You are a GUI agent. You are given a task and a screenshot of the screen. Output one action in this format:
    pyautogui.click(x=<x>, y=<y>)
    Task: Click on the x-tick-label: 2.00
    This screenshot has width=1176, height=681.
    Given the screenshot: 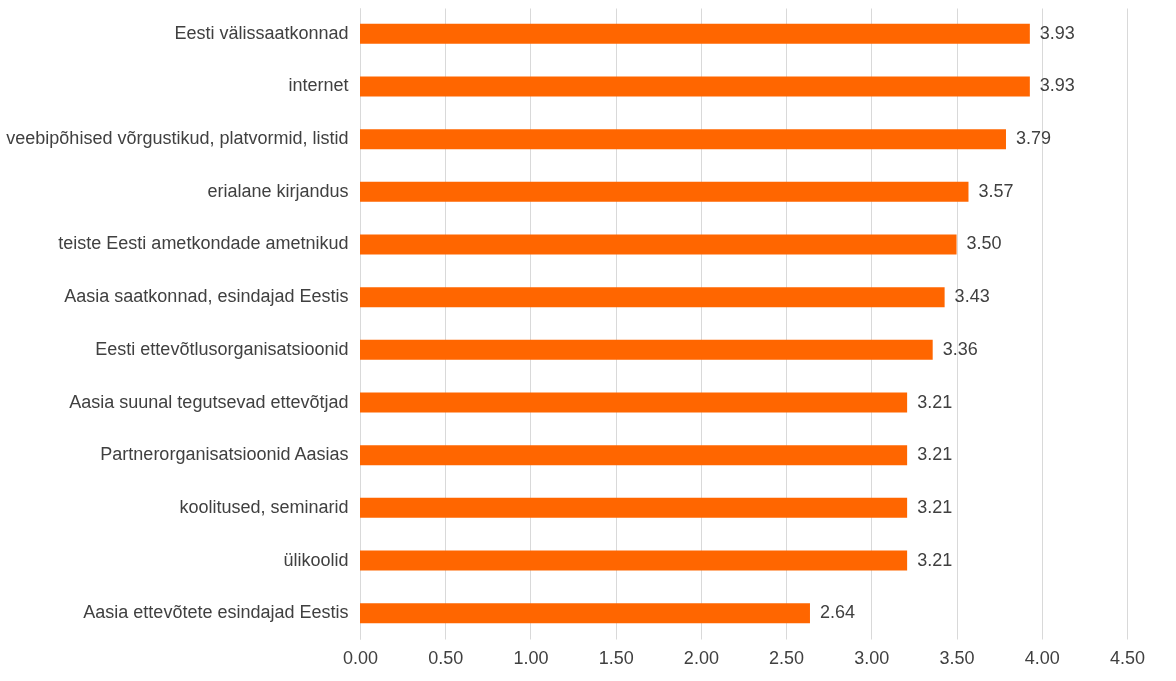 What is the action you would take?
    pyautogui.click(x=701, y=657)
    